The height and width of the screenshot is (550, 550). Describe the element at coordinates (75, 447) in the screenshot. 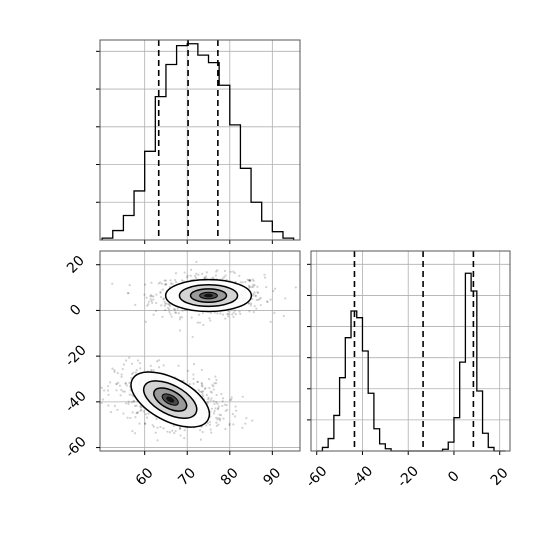

I see `y-tick-label: -60` at that location.